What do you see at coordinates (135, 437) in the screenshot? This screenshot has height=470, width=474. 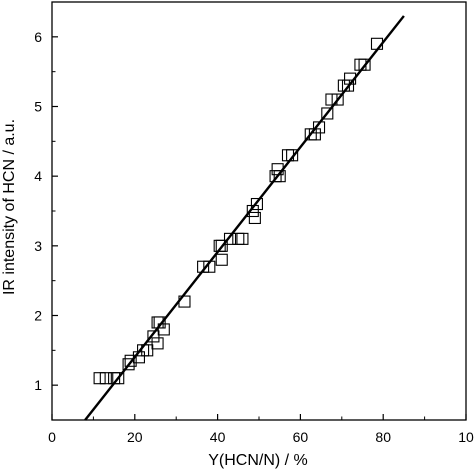 I see `x-tick-label: 20` at bounding box center [135, 437].